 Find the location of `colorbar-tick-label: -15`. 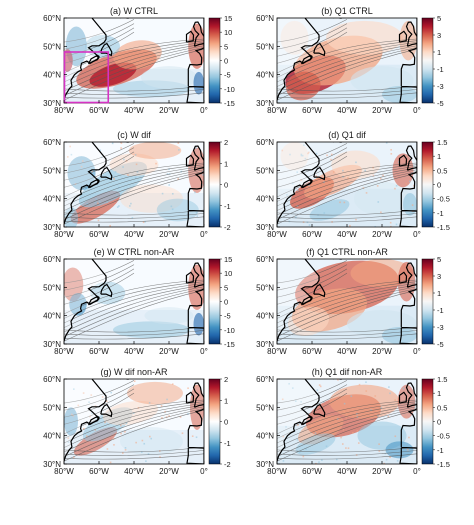

colorbar-tick-label: -15 is located at coordinates (229, 344).